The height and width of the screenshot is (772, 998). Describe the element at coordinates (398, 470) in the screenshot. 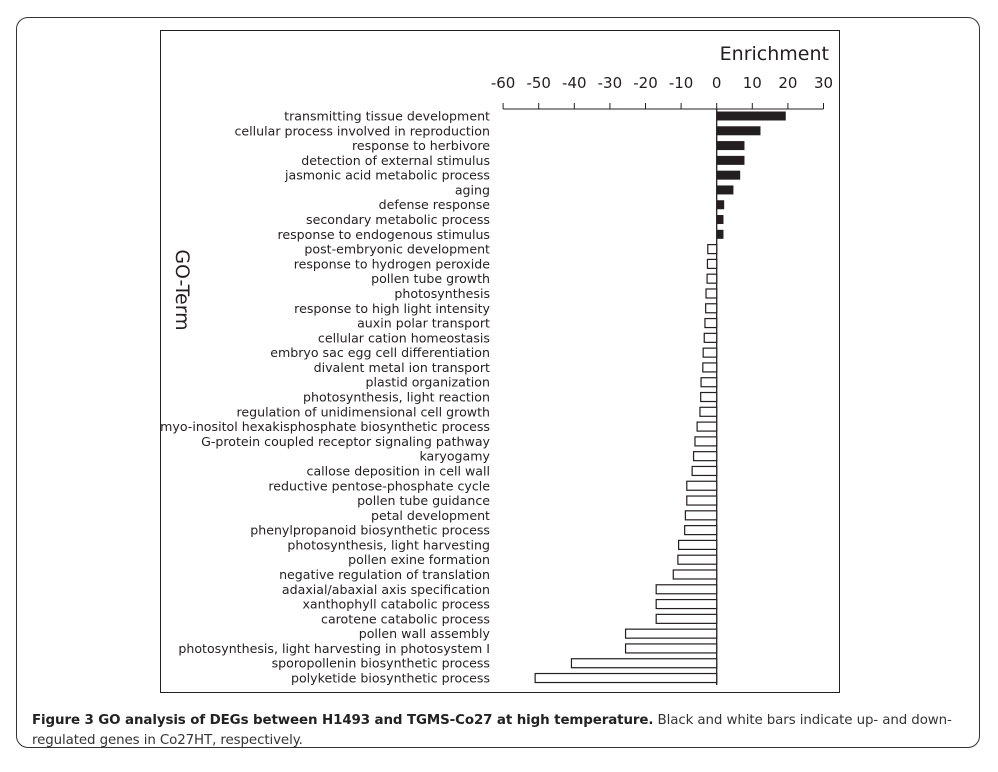

I see `category-label: callose deposition in cell wall` at that location.